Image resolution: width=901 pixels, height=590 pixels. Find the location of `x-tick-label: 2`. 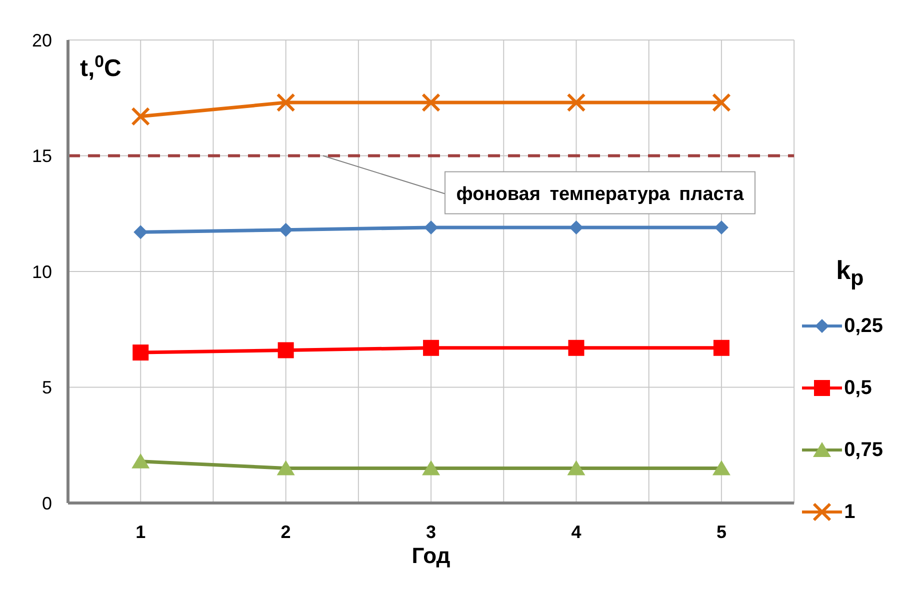

x-tick-label: 2 is located at coordinates (285, 532).